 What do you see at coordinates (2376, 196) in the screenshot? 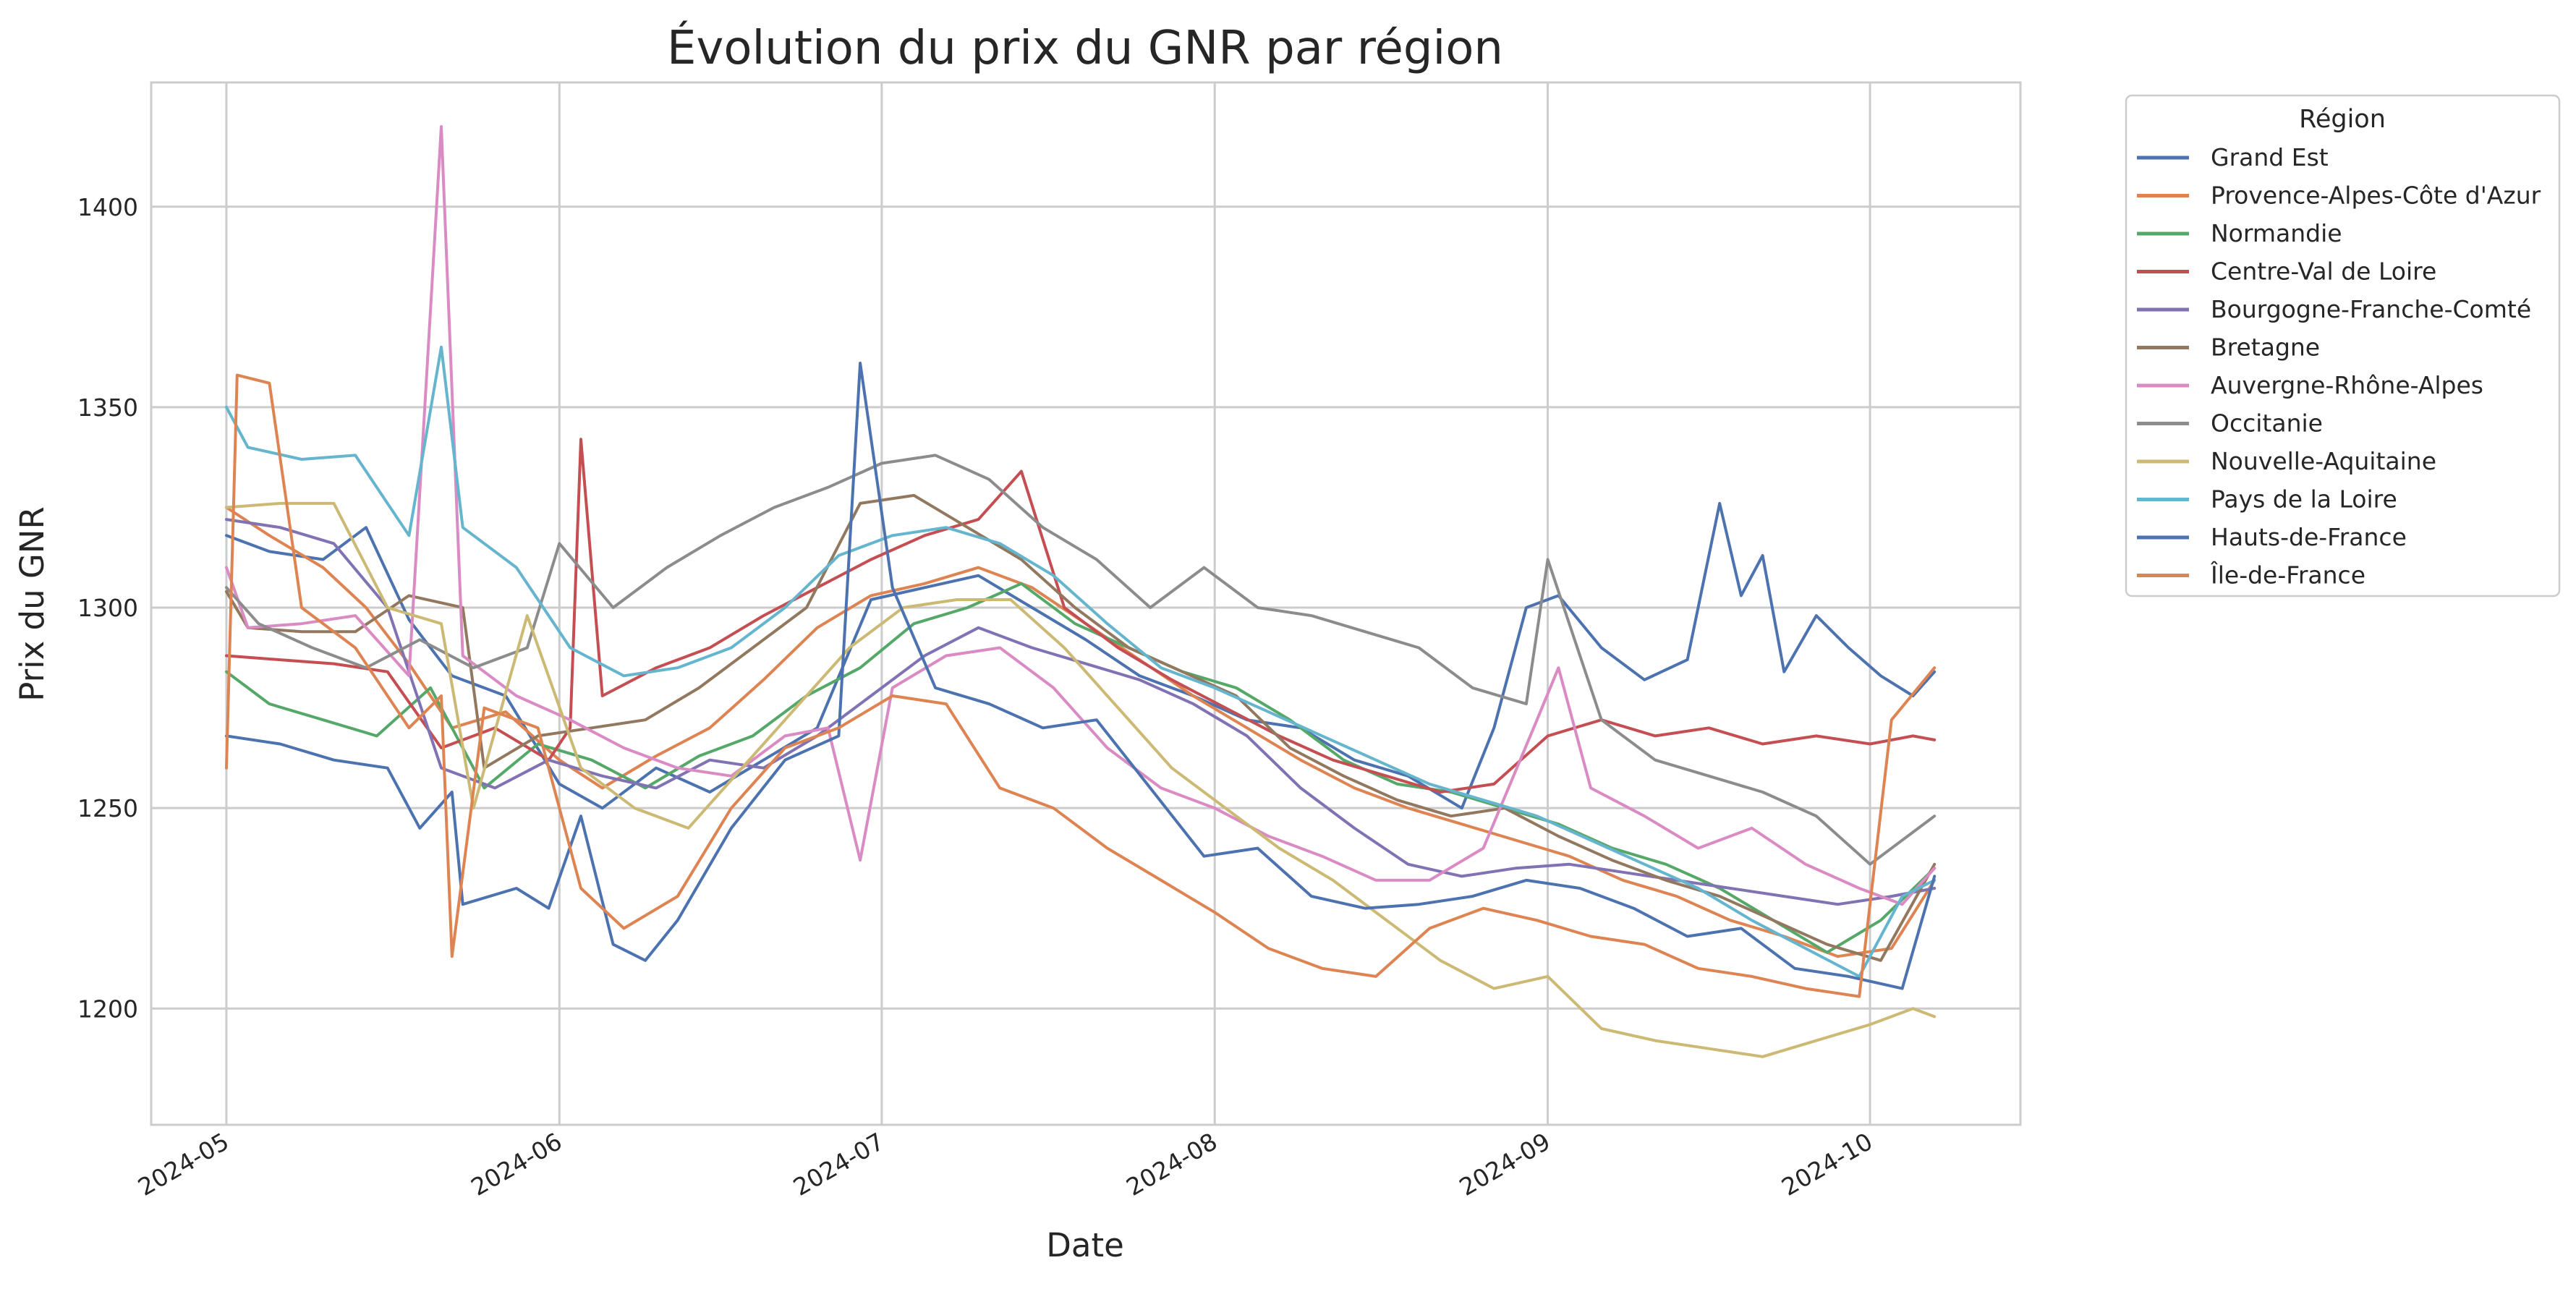
I see `legend-label: Provence-Alpes-Côte d'Azur` at bounding box center [2376, 196].